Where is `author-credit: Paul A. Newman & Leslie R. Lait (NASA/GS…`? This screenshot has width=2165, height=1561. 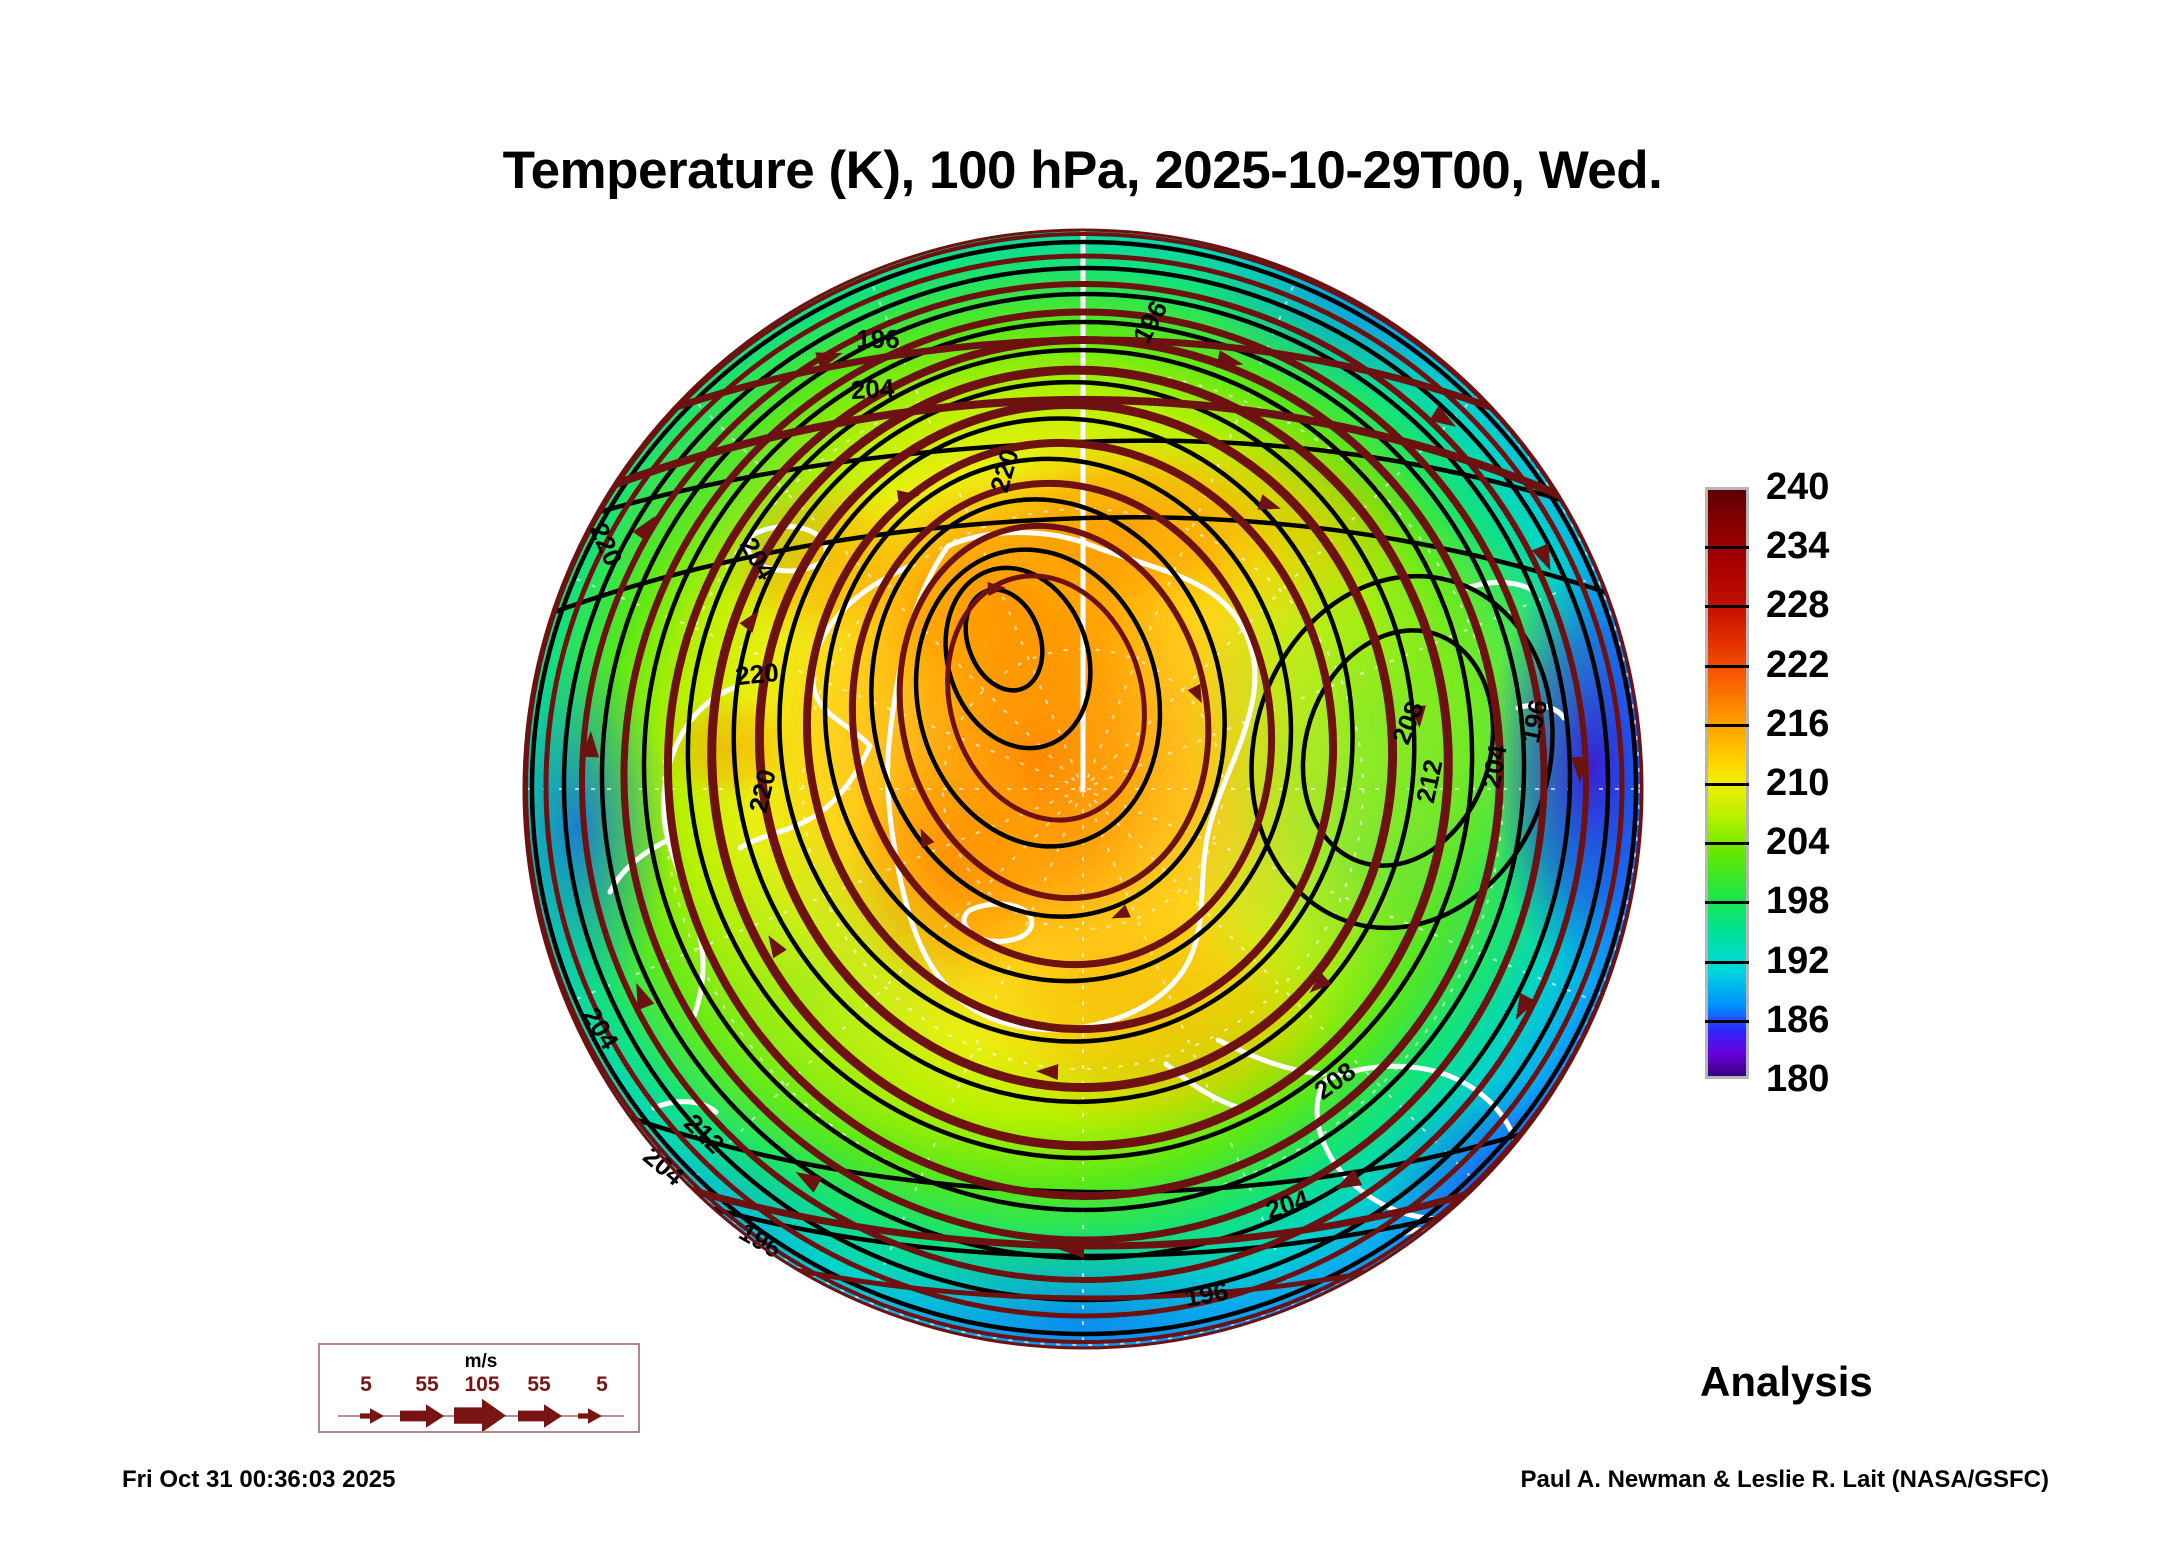 author-credit: Paul A. Newman & Leslie R. Lait (NASA/GS… is located at coordinates (1784, 1479).